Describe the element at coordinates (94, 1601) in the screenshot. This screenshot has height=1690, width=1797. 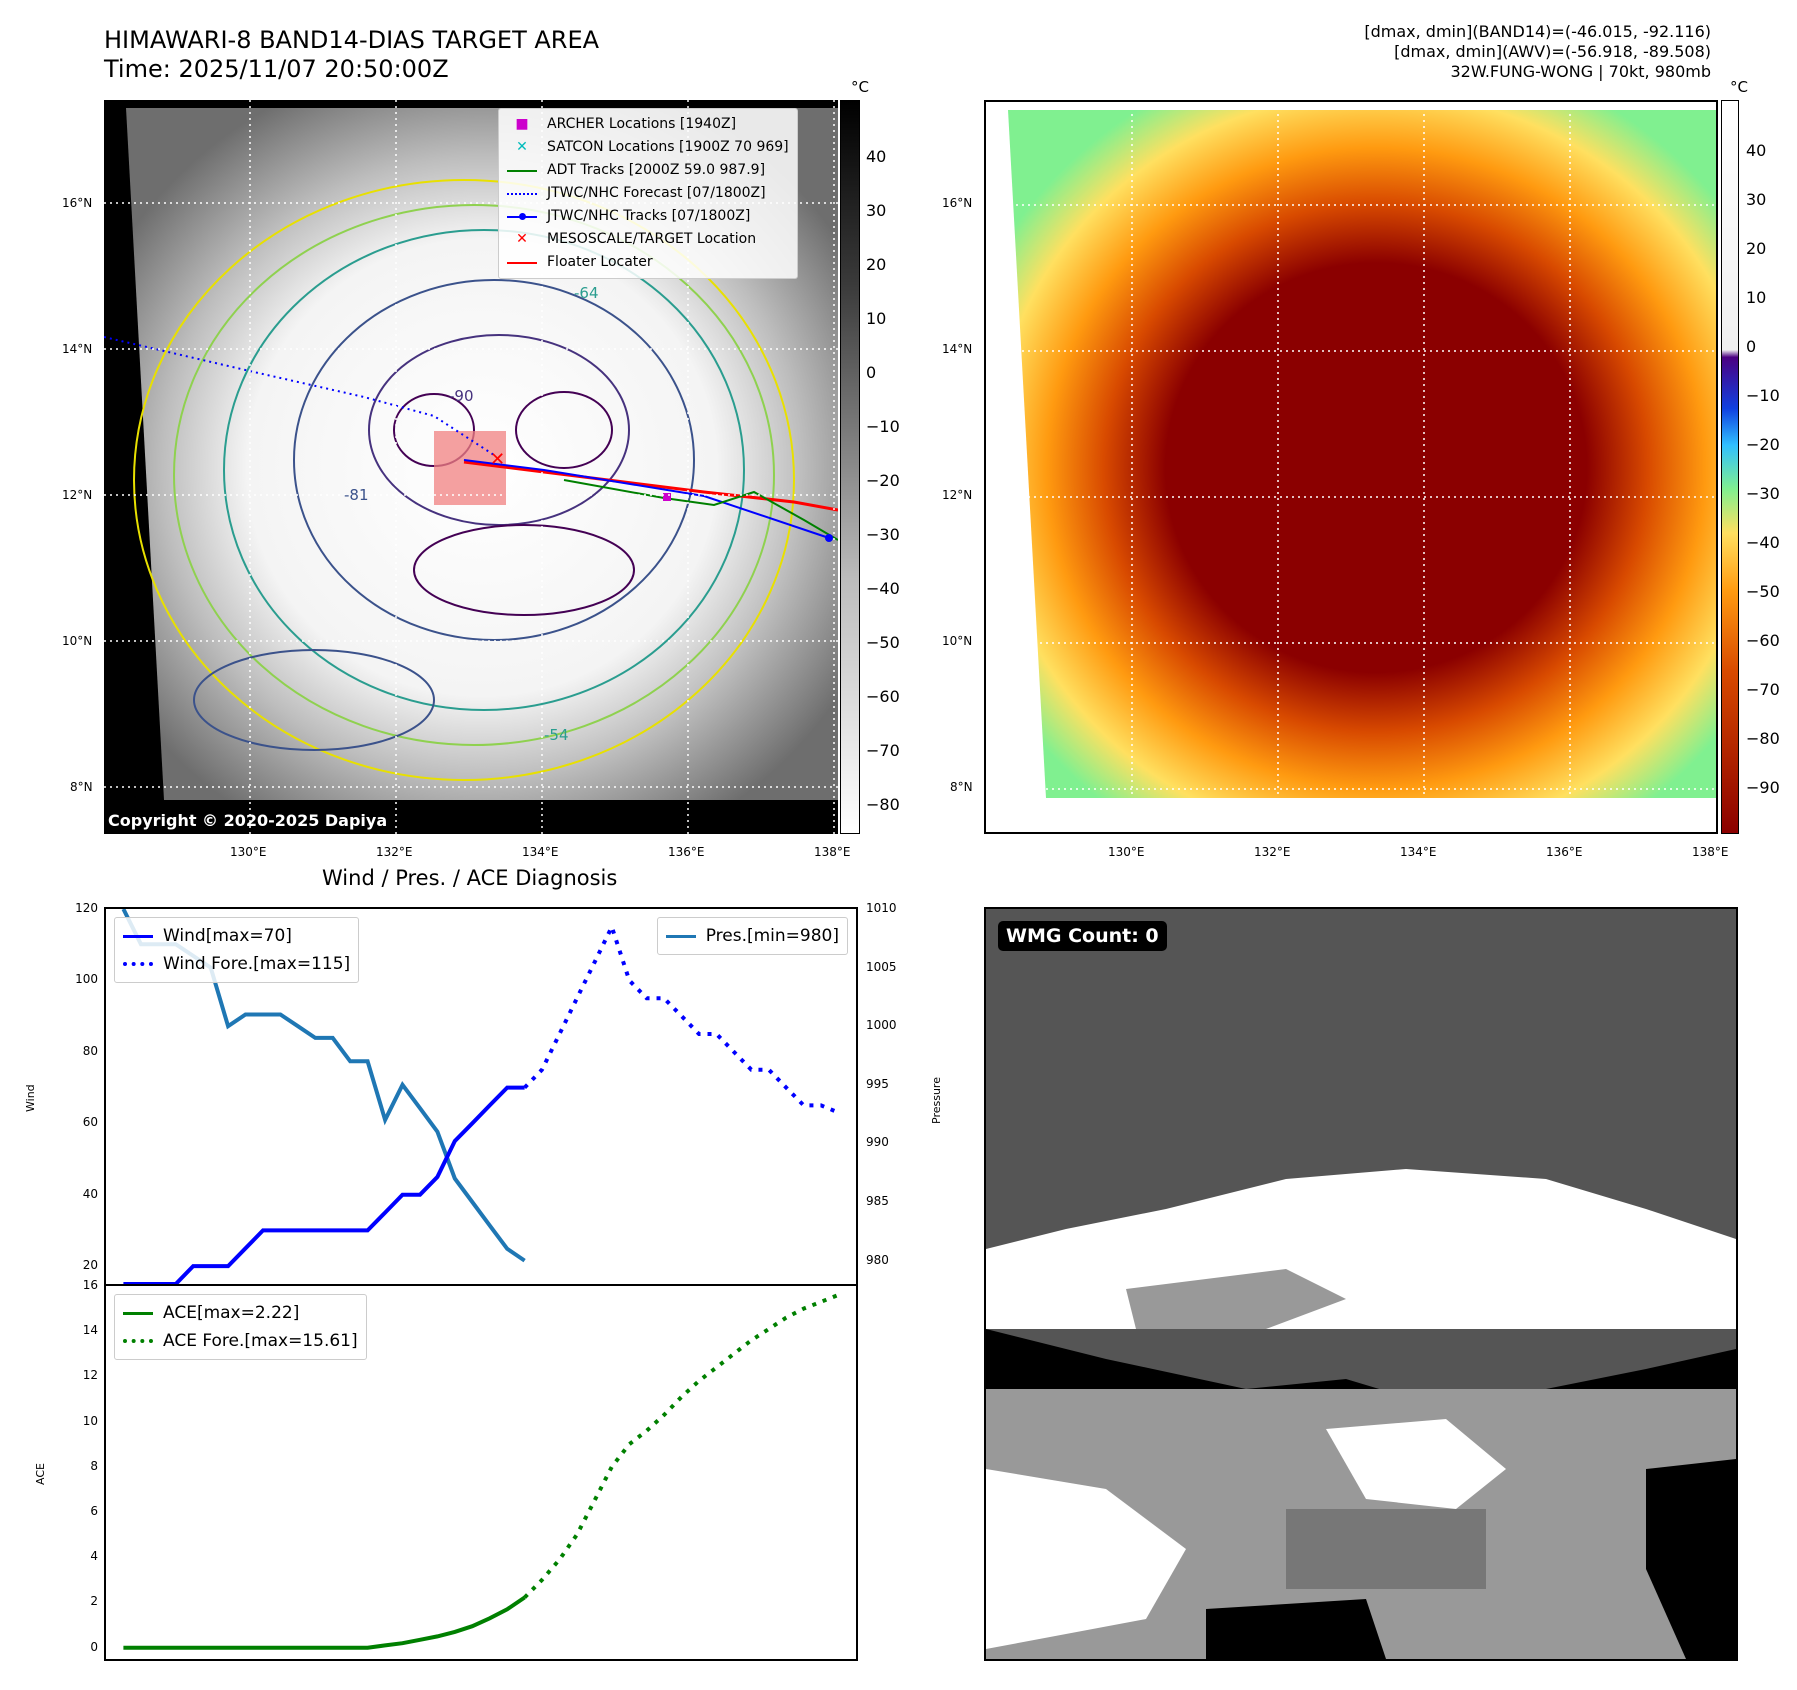
I see `axis-tick-label: 2` at that location.